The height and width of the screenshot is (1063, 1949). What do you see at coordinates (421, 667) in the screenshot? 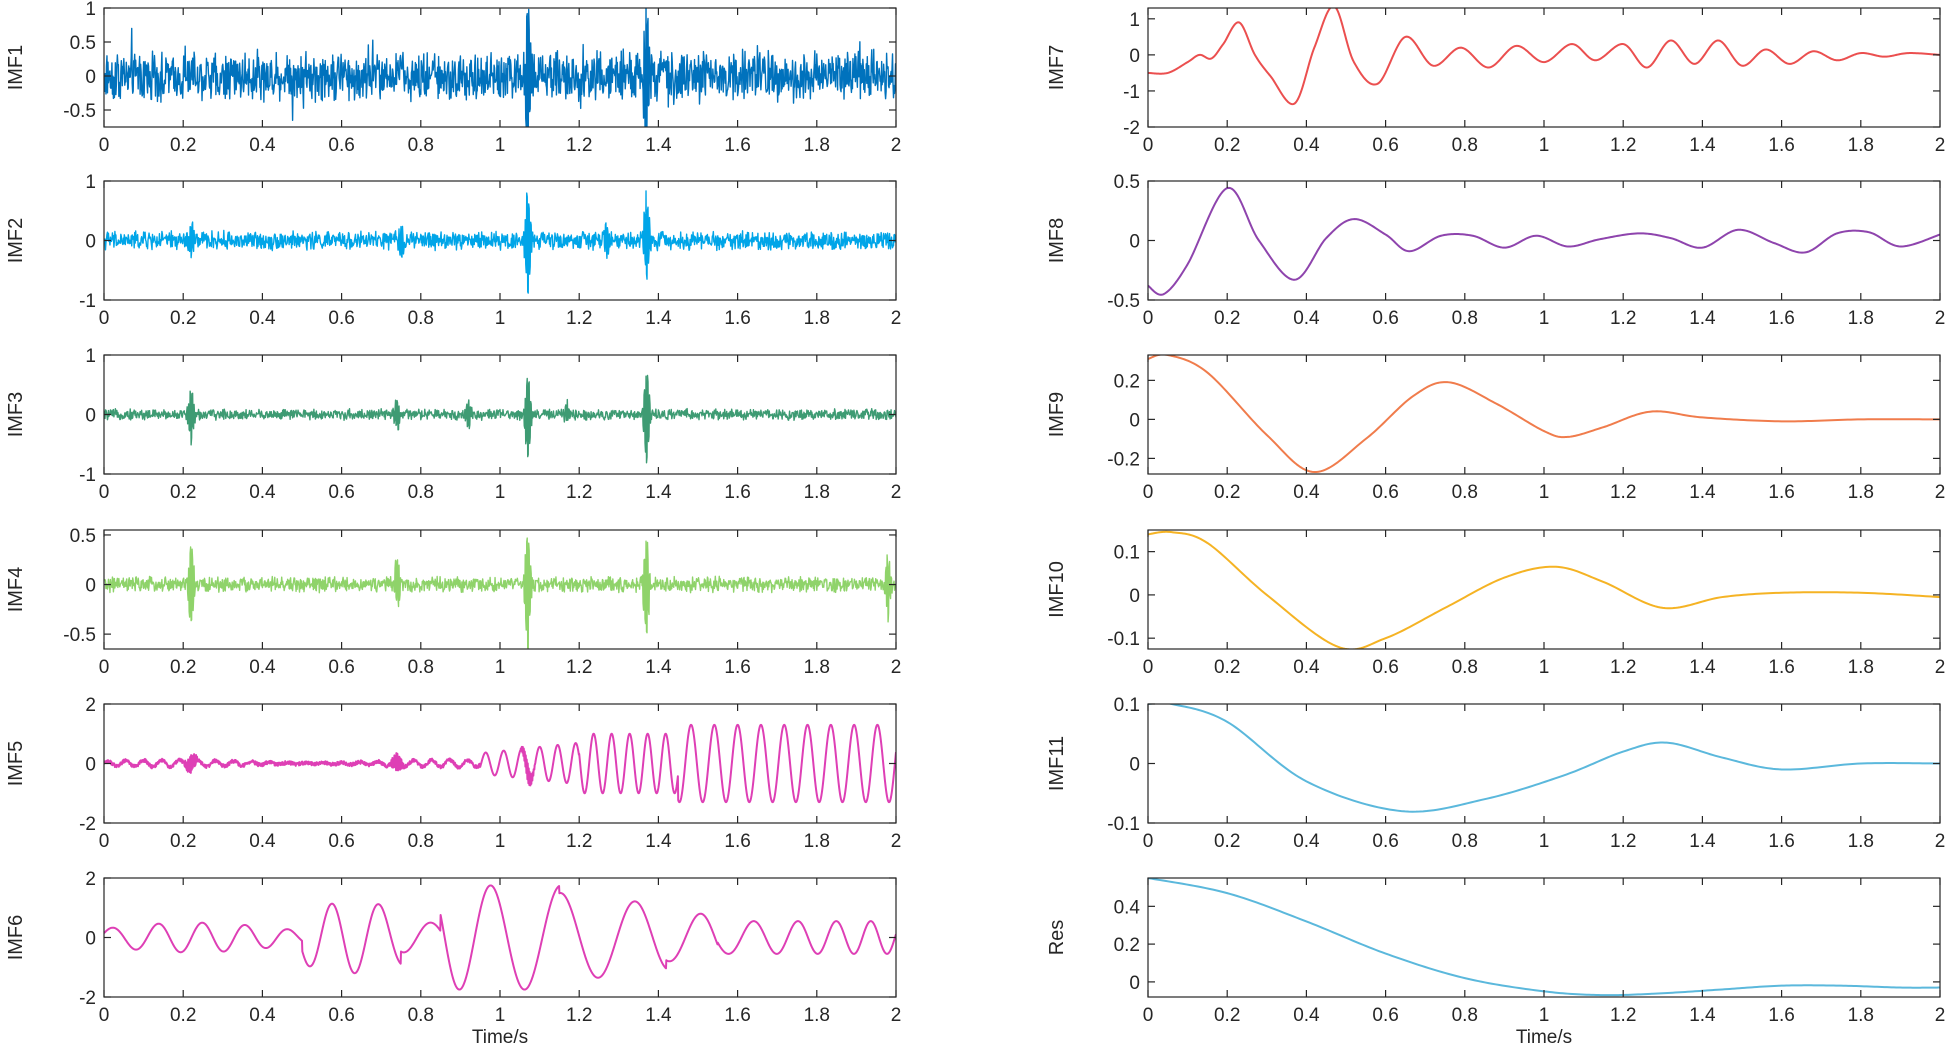
I see `imf4-xtick-label: 0.8` at bounding box center [421, 667].